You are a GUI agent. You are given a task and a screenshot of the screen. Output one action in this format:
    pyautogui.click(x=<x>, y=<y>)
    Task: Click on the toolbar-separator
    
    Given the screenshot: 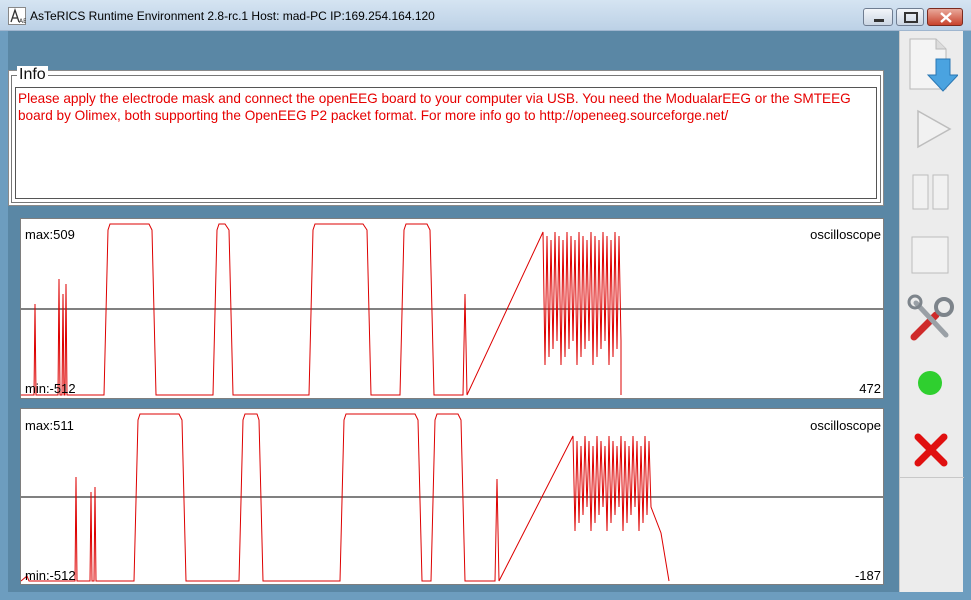 What is the action you would take?
    pyautogui.click(x=932, y=477)
    